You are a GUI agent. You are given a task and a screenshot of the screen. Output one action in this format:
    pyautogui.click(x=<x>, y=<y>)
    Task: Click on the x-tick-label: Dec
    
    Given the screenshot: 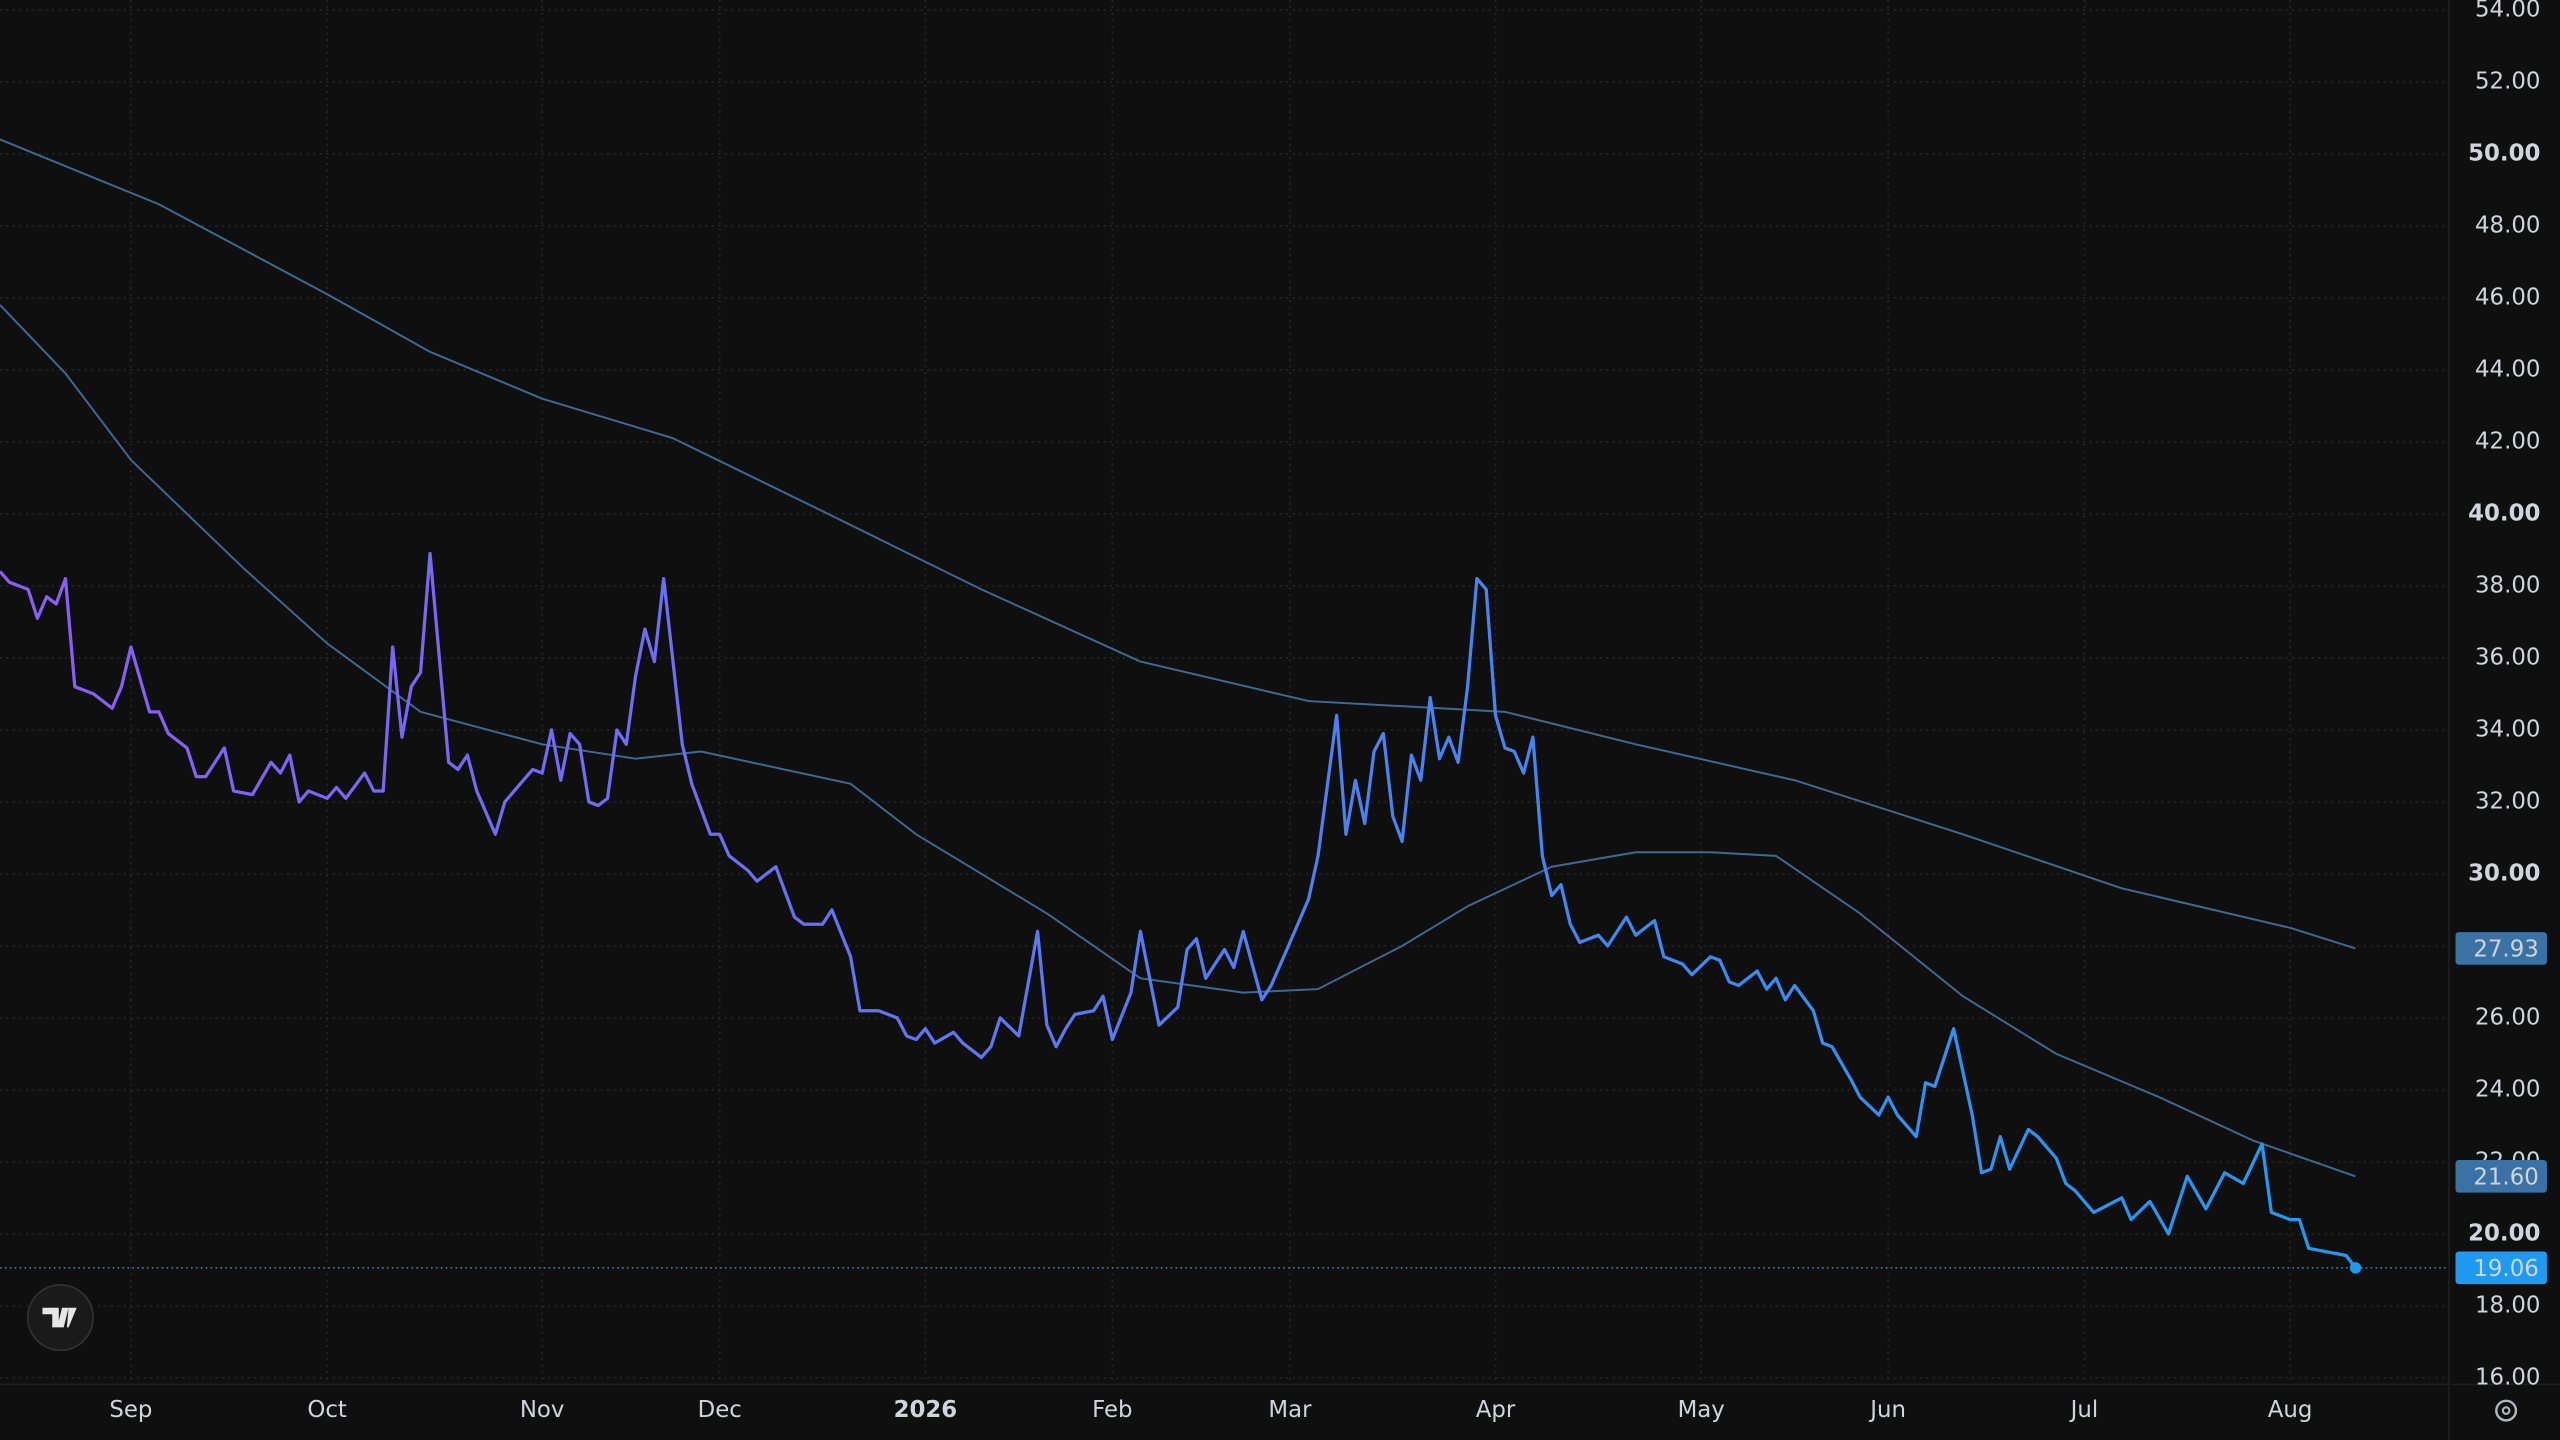 What is the action you would take?
    pyautogui.click(x=720, y=1410)
    